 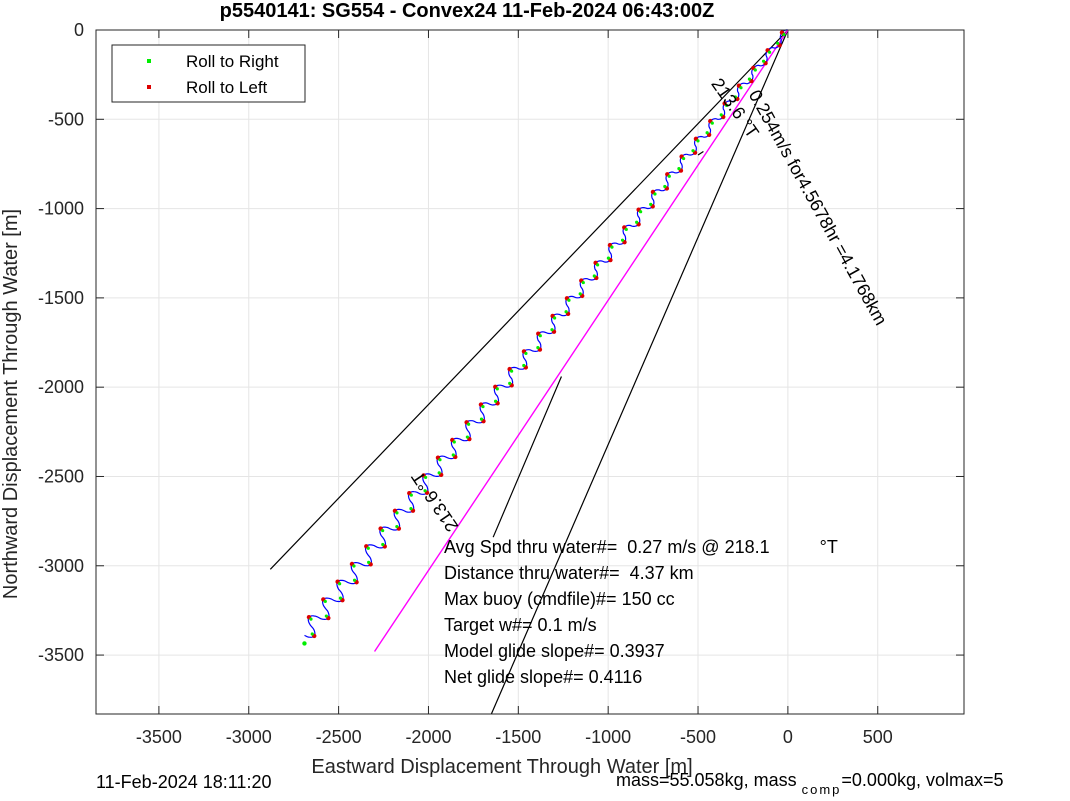 I want to click on y-tick-label: -3000, so click(x=61, y=566).